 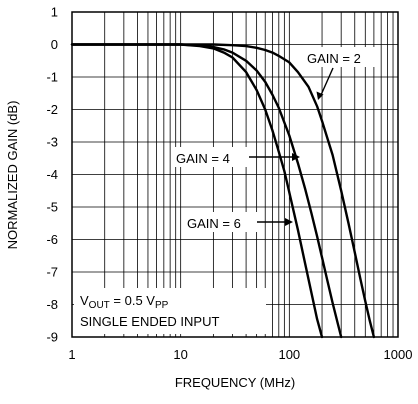 What do you see at coordinates (52, 304) in the screenshot?
I see `y-tick-label: -8` at bounding box center [52, 304].